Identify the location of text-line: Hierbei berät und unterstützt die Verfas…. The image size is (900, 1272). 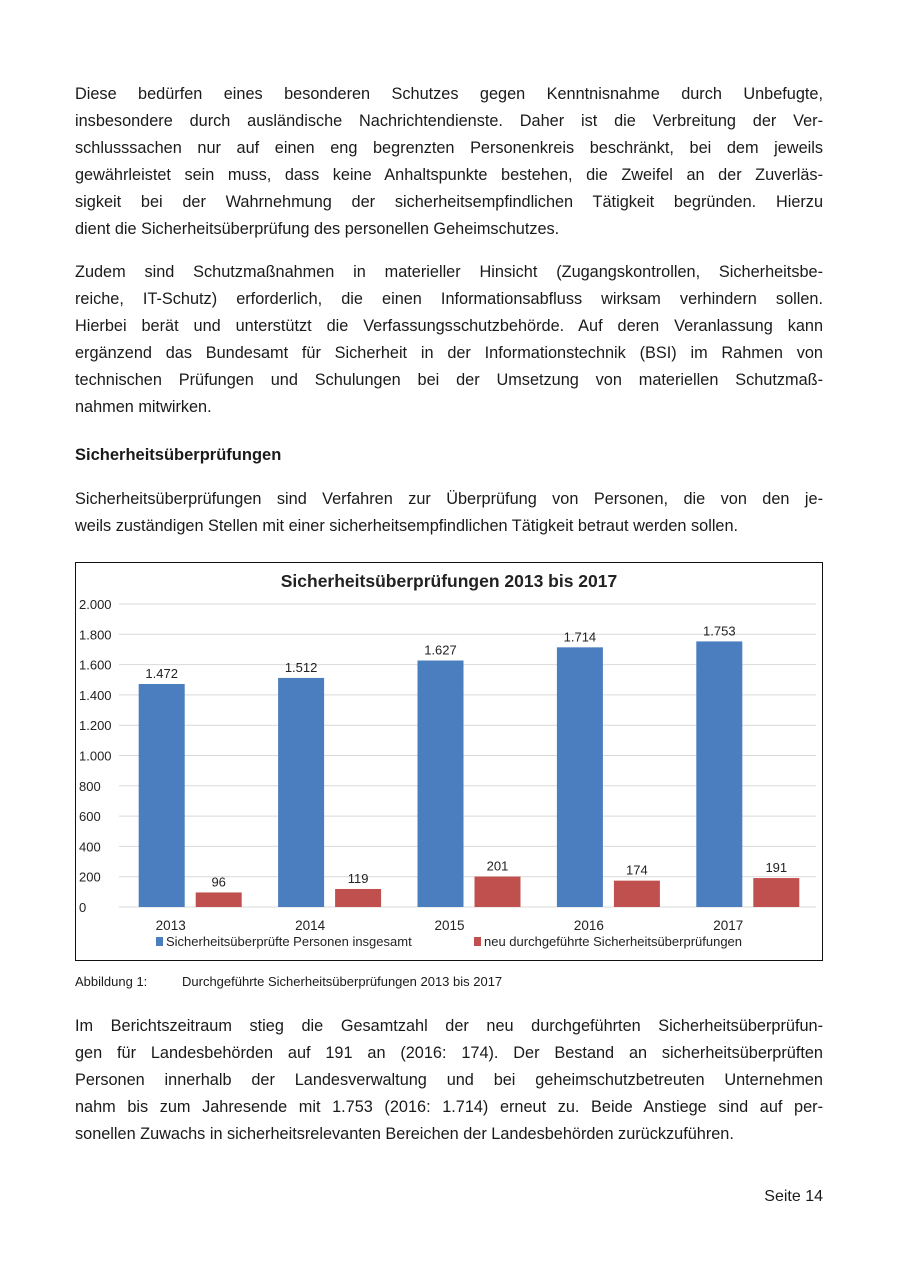
(449, 326).